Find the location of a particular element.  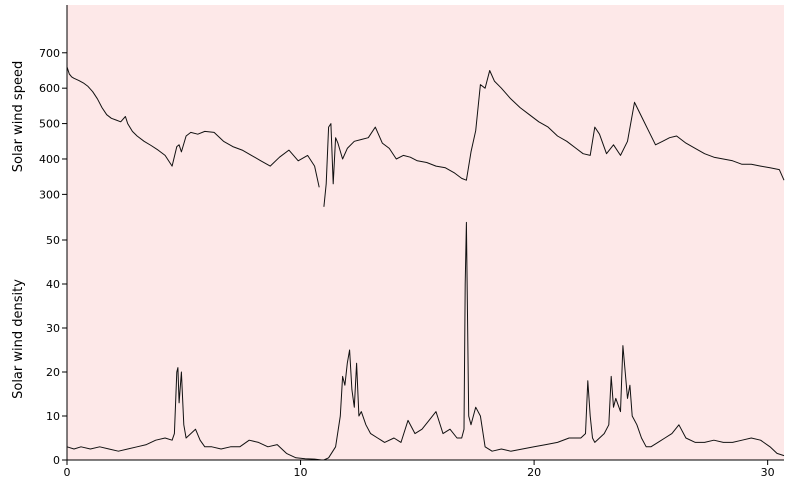

density-ytick-label: 0 is located at coordinates (56, 460).